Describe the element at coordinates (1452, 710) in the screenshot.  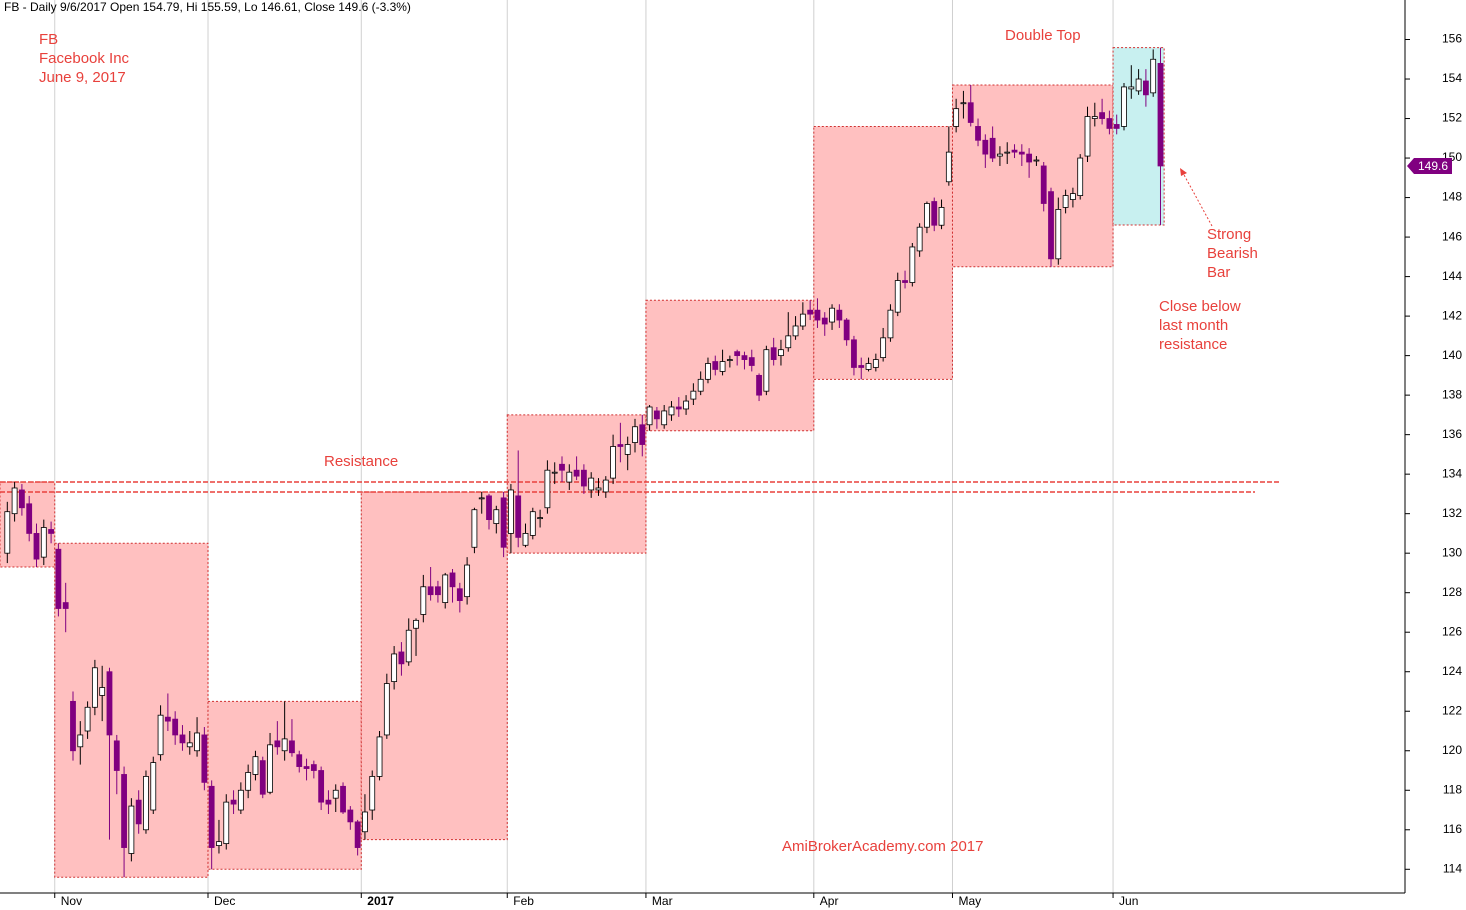
I see `y-tick-label: 122` at that location.